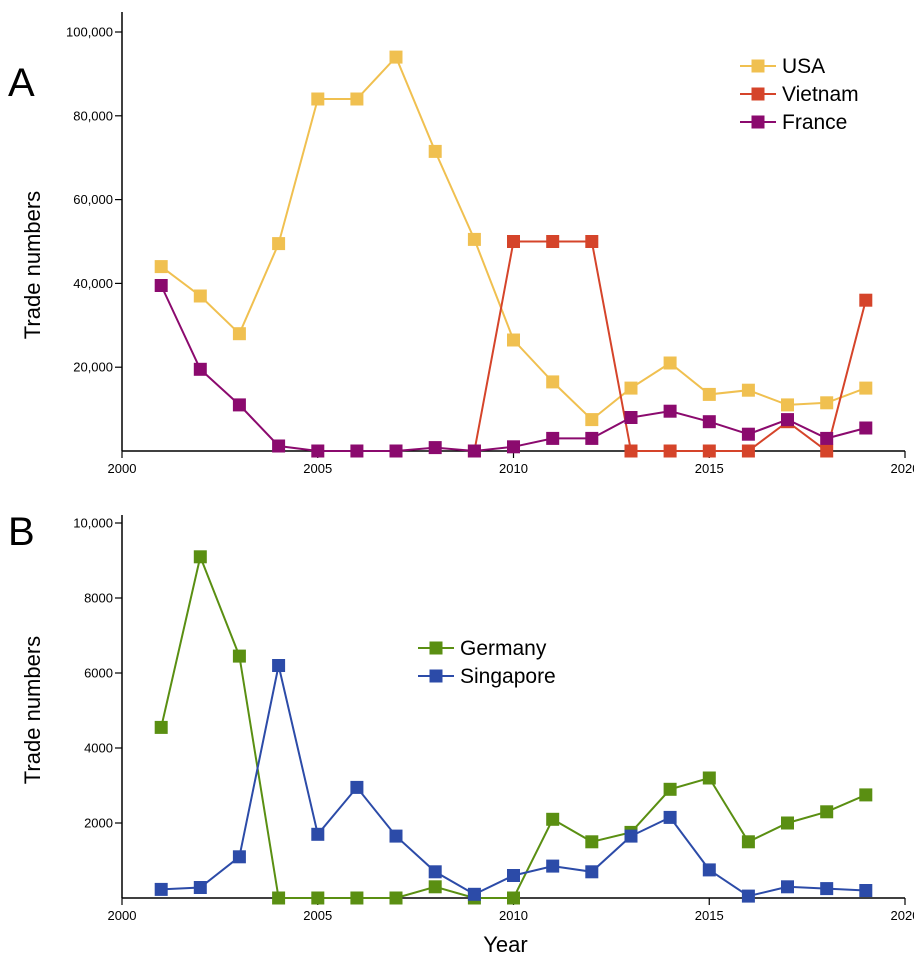 The image size is (914, 958). I want to click on series-line-france, so click(513, 369).